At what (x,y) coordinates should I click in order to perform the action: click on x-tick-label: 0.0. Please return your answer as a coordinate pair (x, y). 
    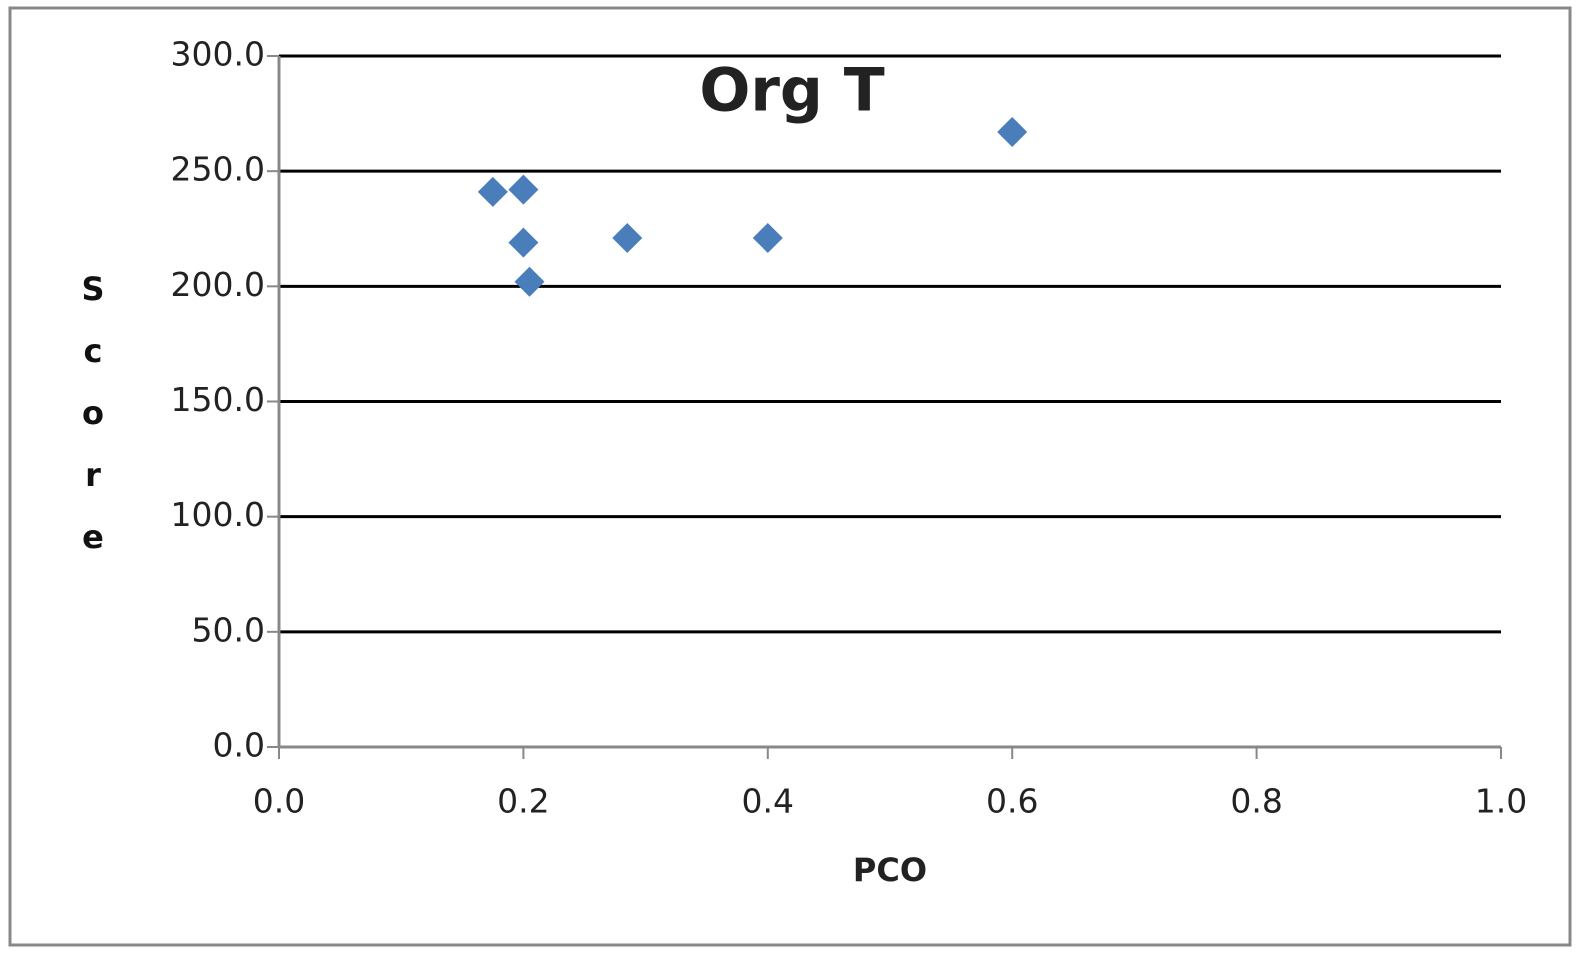
    Looking at the image, I should click on (279, 801).